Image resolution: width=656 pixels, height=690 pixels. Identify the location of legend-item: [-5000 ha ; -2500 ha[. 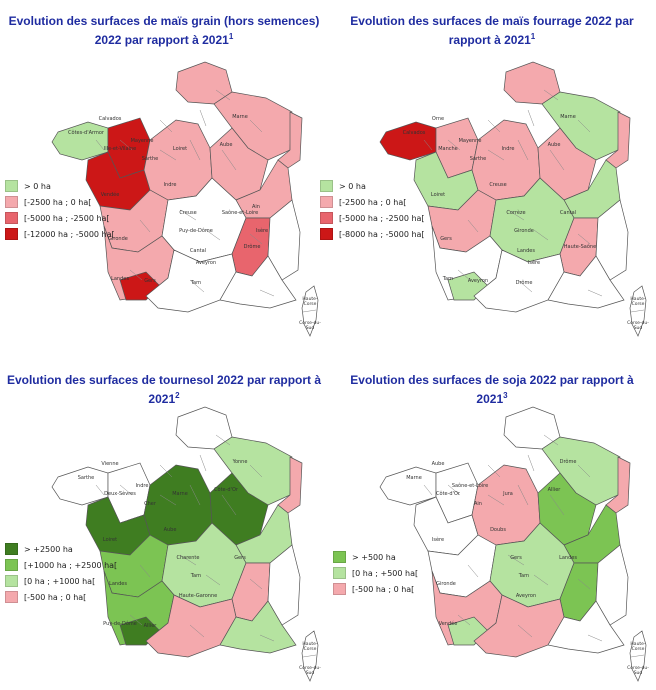
(60, 218).